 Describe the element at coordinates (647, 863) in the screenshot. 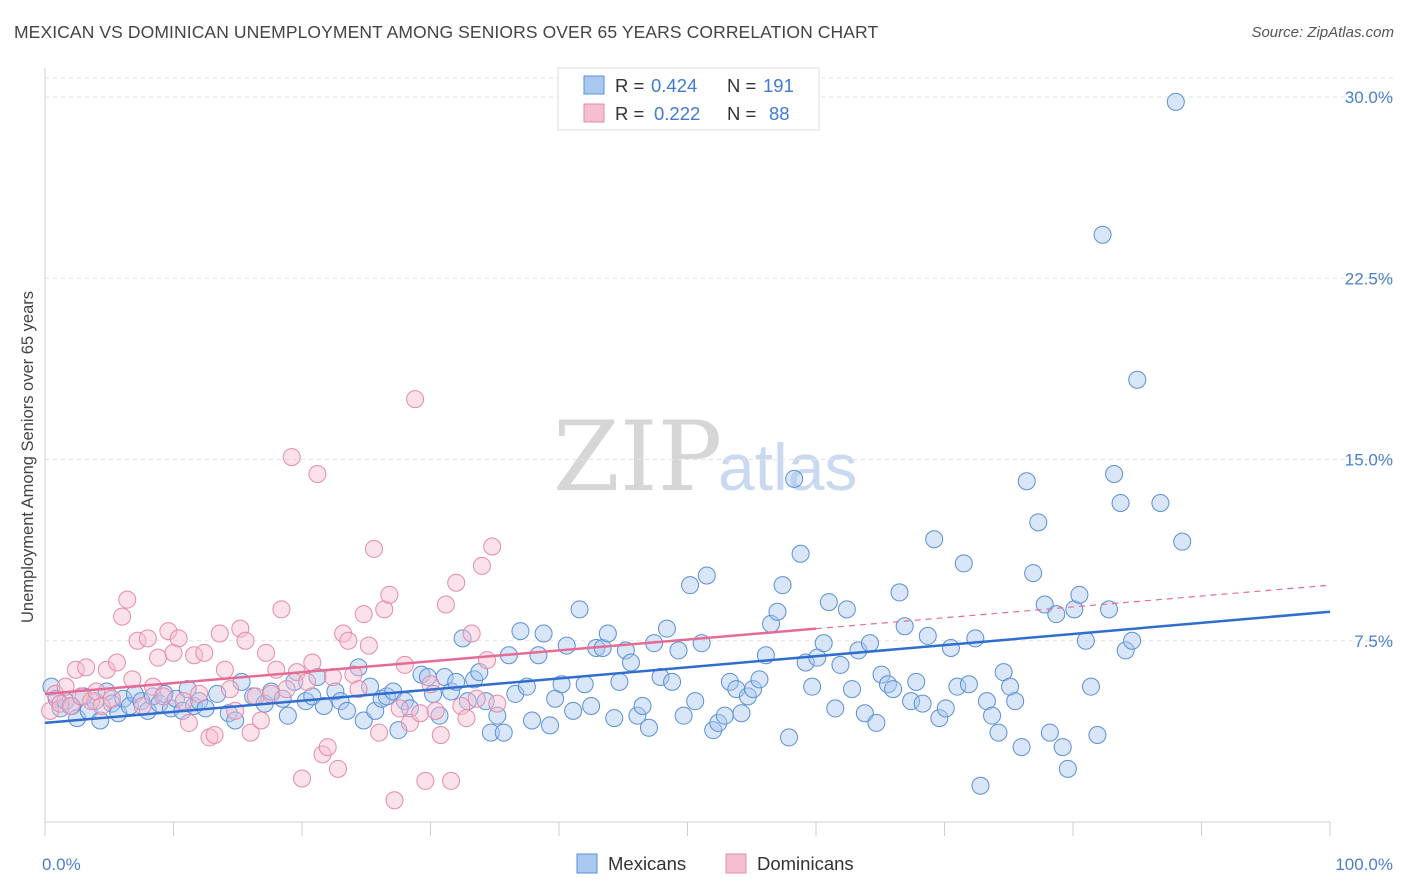

I see `bottom-legend-mexicans: Mexicans` at that location.